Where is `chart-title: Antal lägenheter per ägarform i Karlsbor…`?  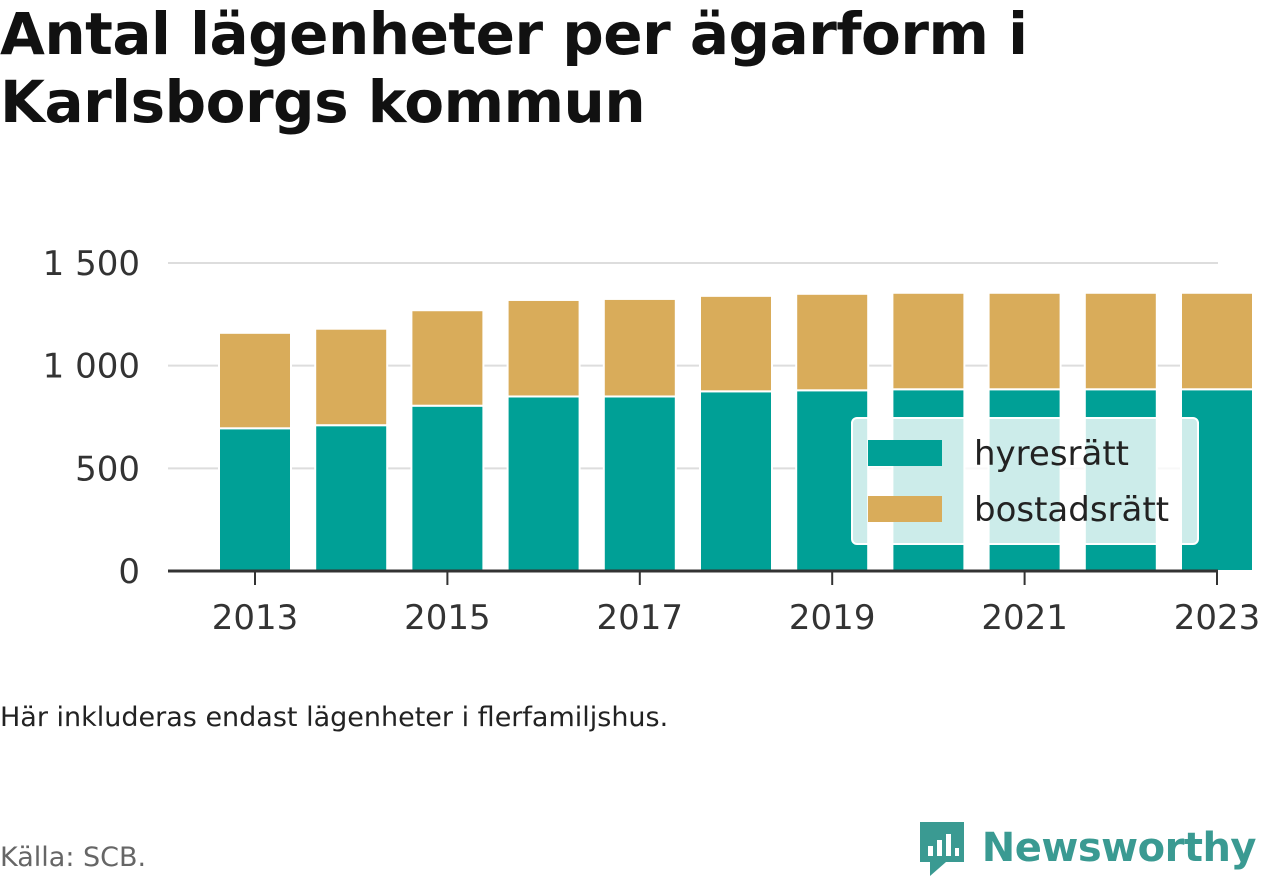 chart-title: Antal lägenheter per ägarform i Karlsbor… is located at coordinates (514, 68).